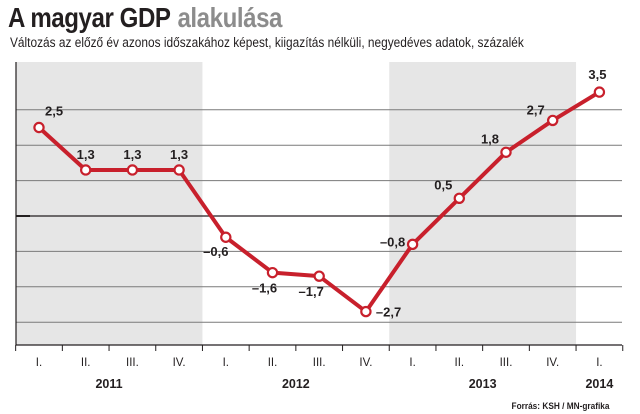 The width and height of the screenshot is (640, 414). Describe the element at coordinates (230, 17) in the screenshot. I see `title-accent: alakulása` at that location.